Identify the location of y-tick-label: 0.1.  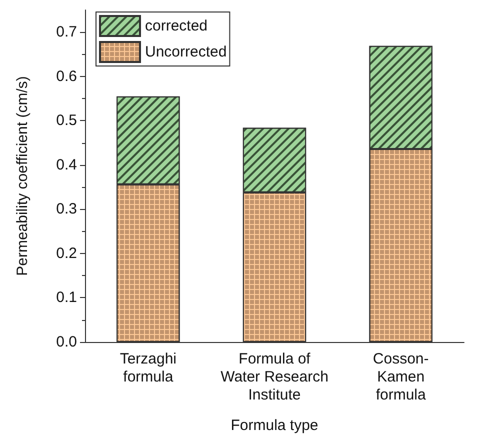
(66, 297).